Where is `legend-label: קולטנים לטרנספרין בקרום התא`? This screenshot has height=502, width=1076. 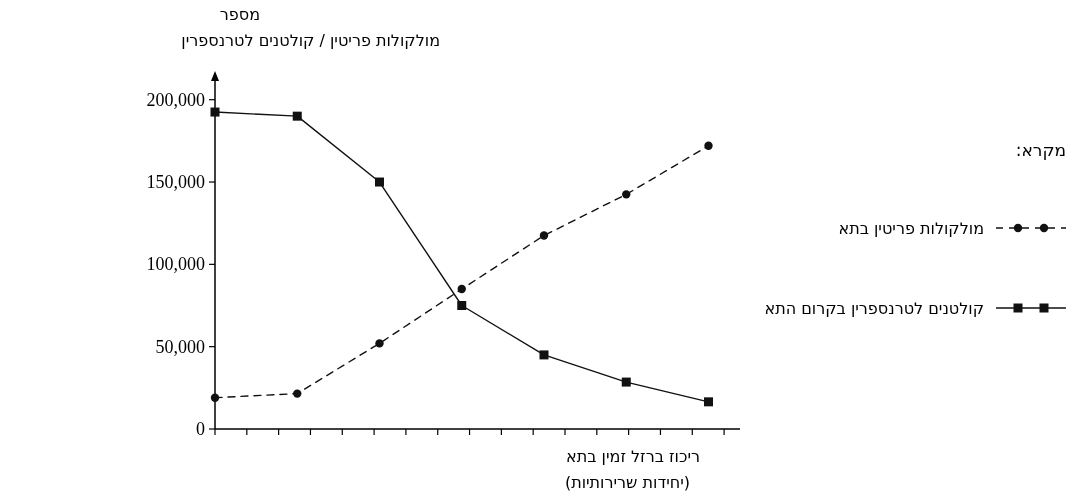
legend-label: קולטנים לטרנספרין בקרום התא is located at coordinates (874, 308).